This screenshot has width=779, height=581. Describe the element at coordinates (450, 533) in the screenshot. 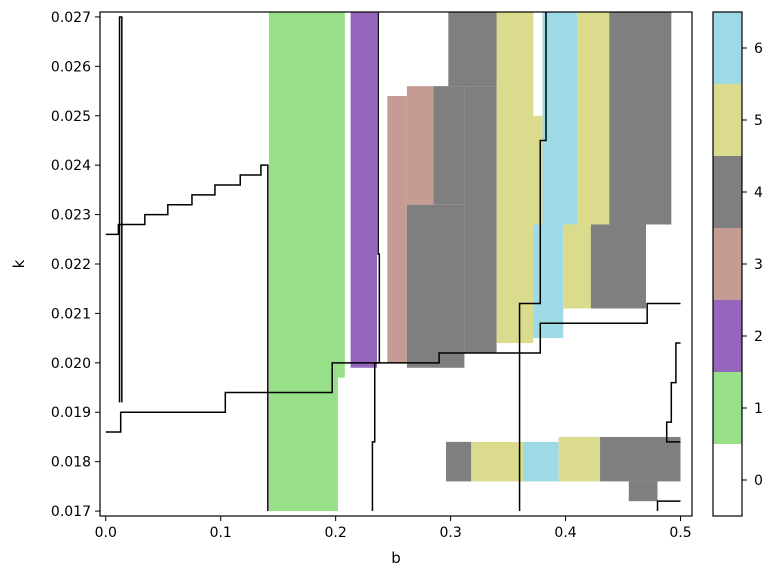

I see `x-tick-label: 0.3` at that location.